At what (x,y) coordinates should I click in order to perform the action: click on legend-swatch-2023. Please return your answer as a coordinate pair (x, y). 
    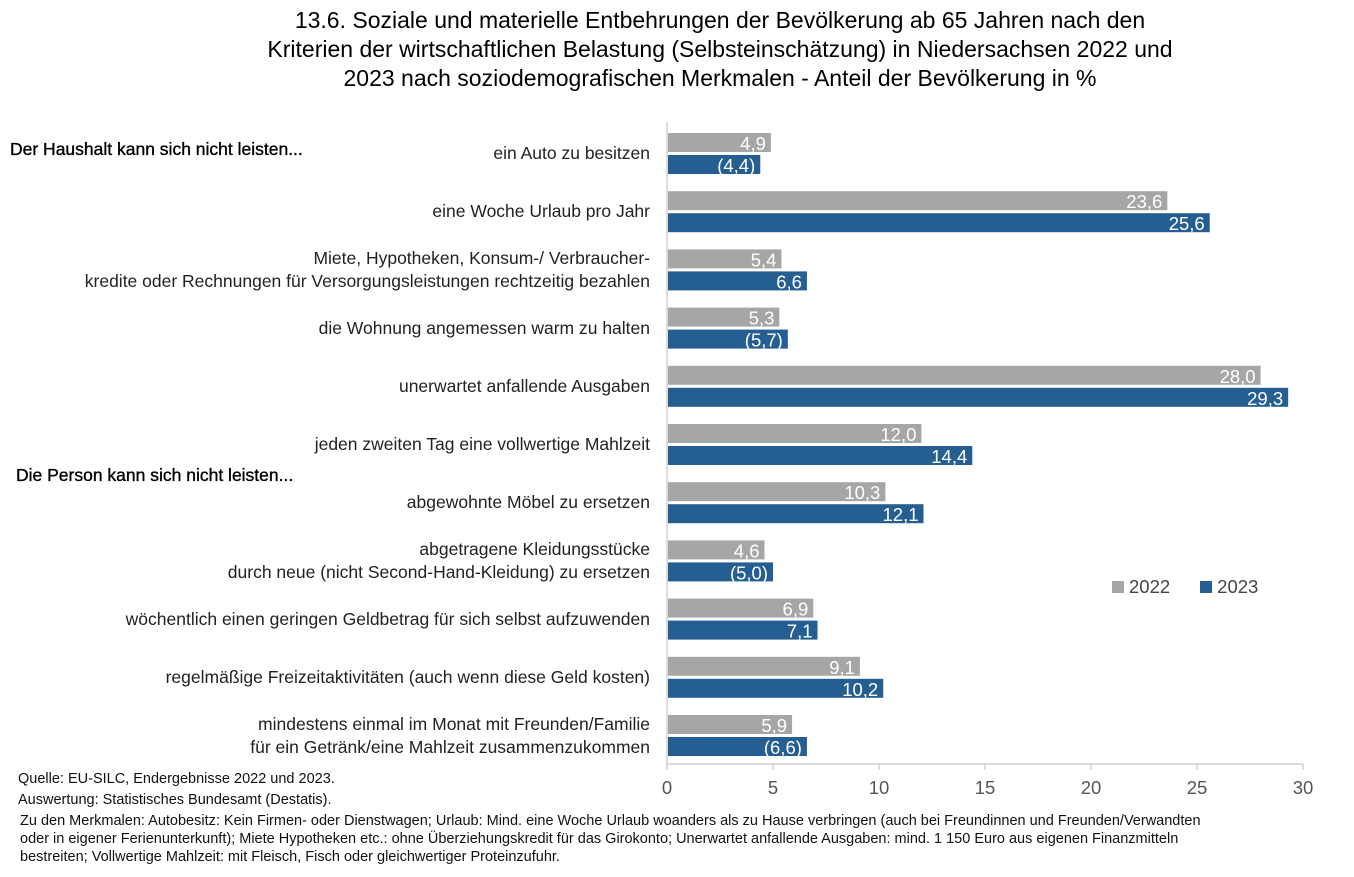
    Looking at the image, I should click on (1206, 587).